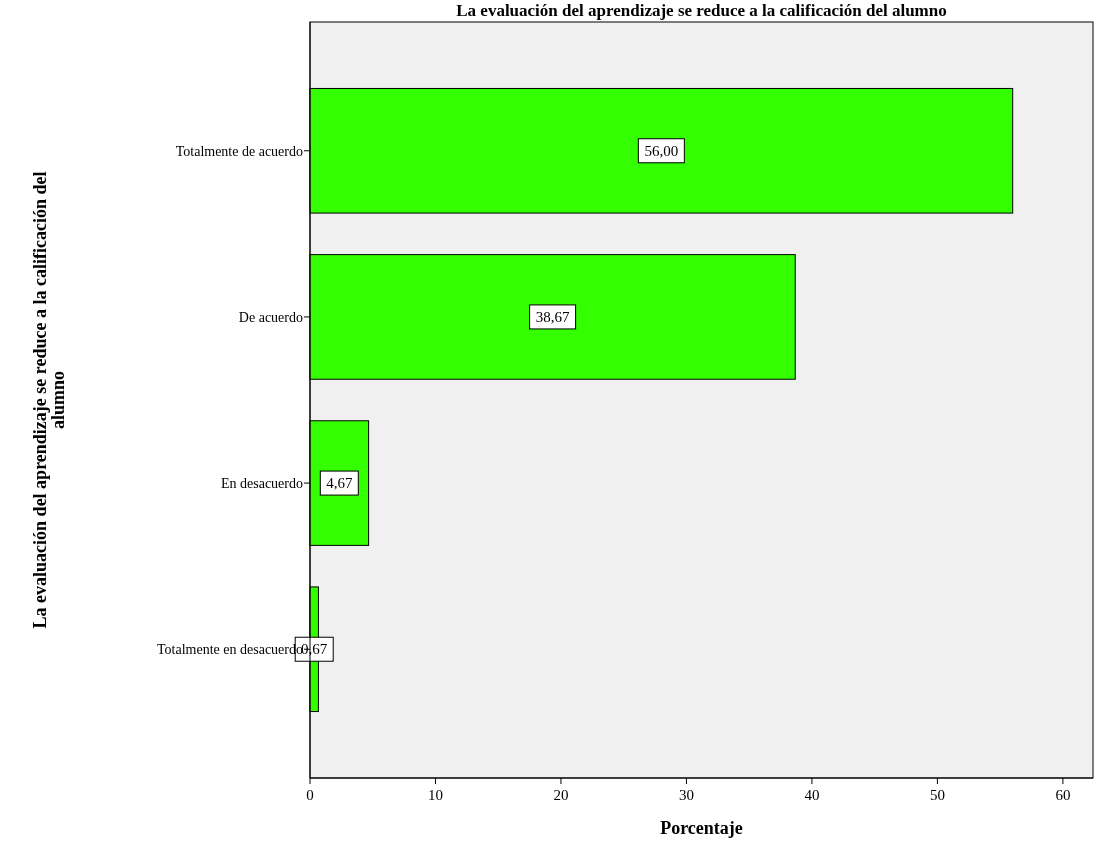 The width and height of the screenshot is (1097, 863). Describe the element at coordinates (270, 317) in the screenshot. I see `y-tick-label: De acuerdo` at that location.